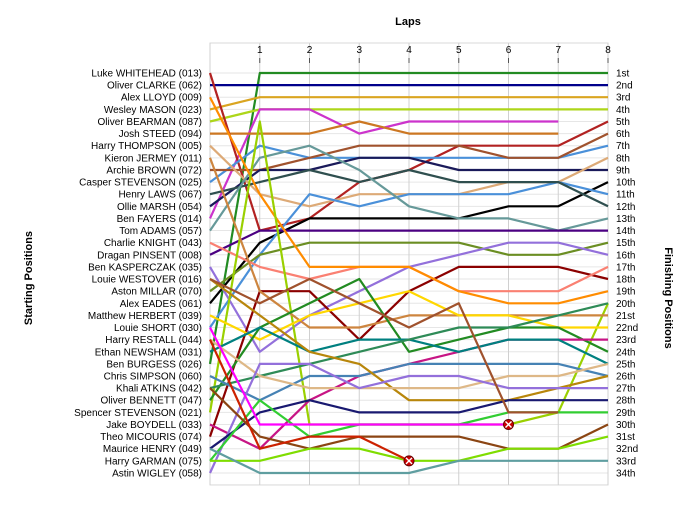 The height and width of the screenshot is (510, 700). What do you see at coordinates (140, 183) in the screenshot?
I see `driver-label: Casper STEVENSON (025)` at bounding box center [140, 183].